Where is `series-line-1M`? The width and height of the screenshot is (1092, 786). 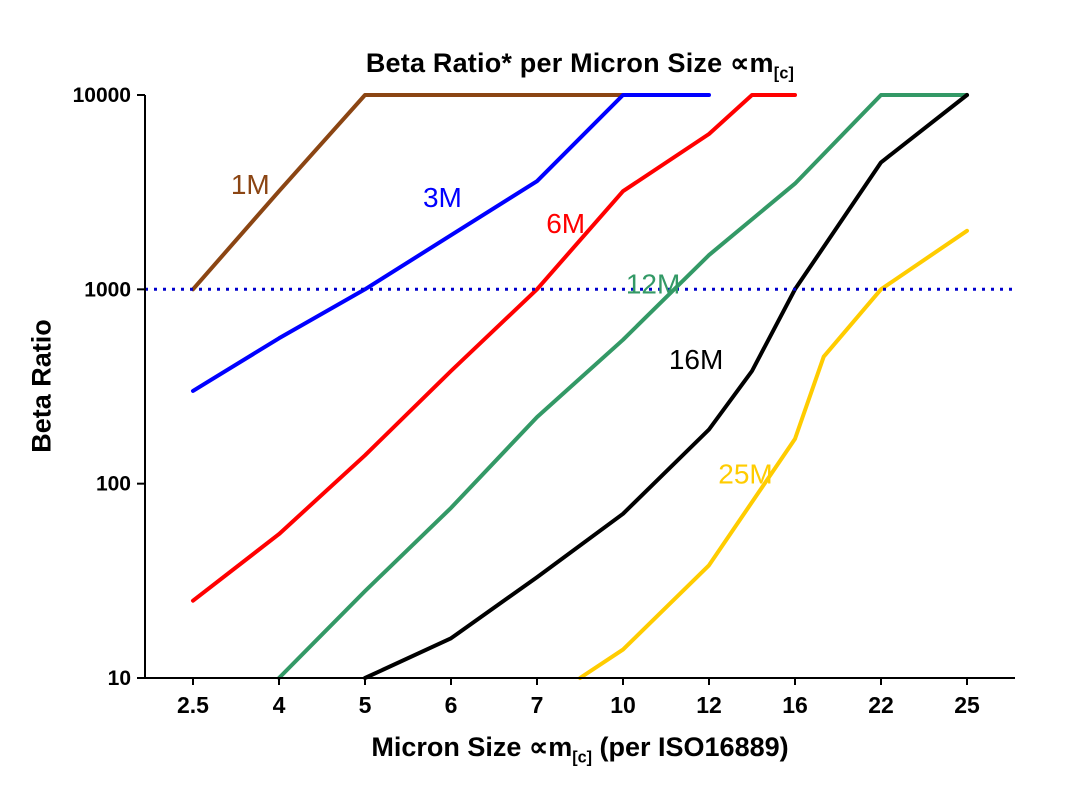
series-line-1M is located at coordinates (408, 192).